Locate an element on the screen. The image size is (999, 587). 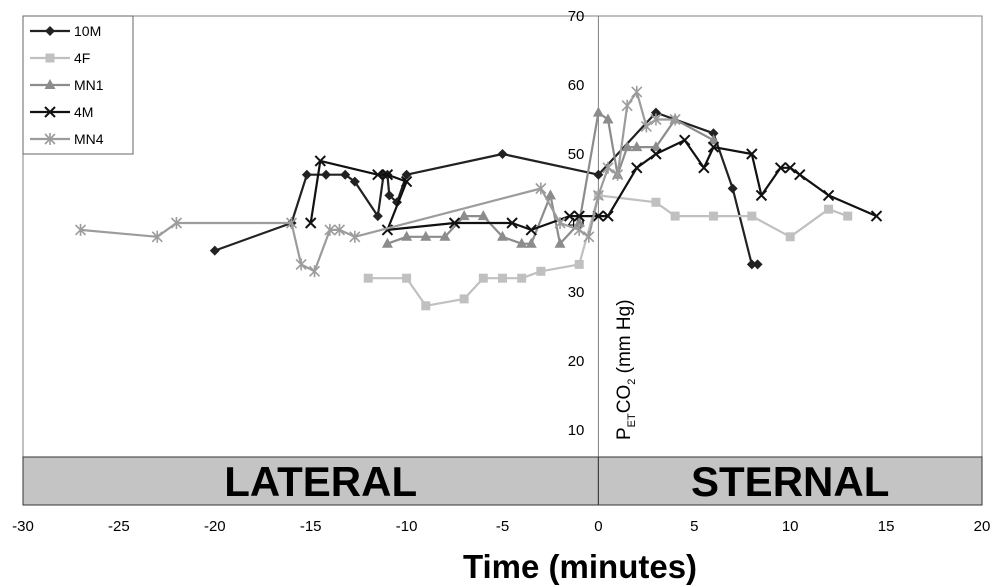
series-mn1 is located at coordinates (550, 177).